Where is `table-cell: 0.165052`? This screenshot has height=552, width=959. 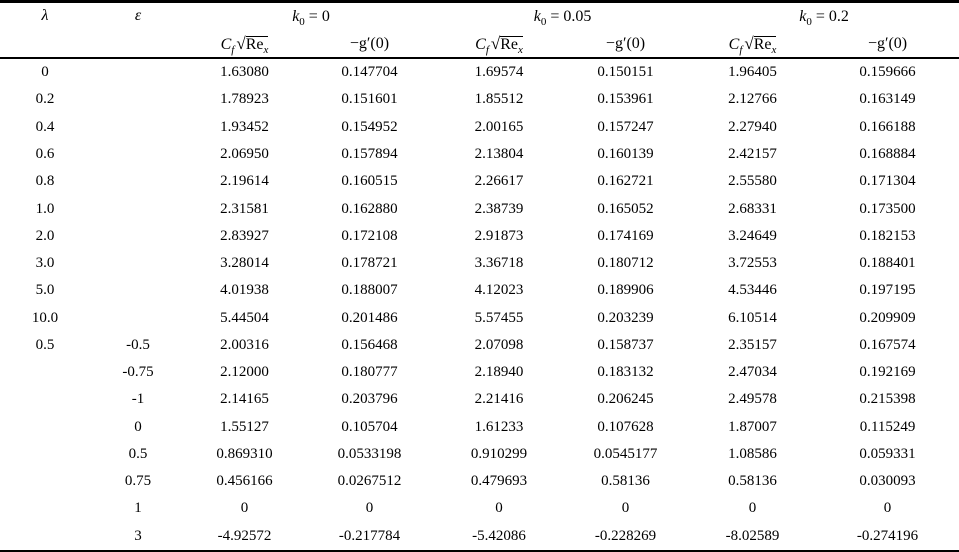 table-cell: 0.165052 is located at coordinates (625, 208).